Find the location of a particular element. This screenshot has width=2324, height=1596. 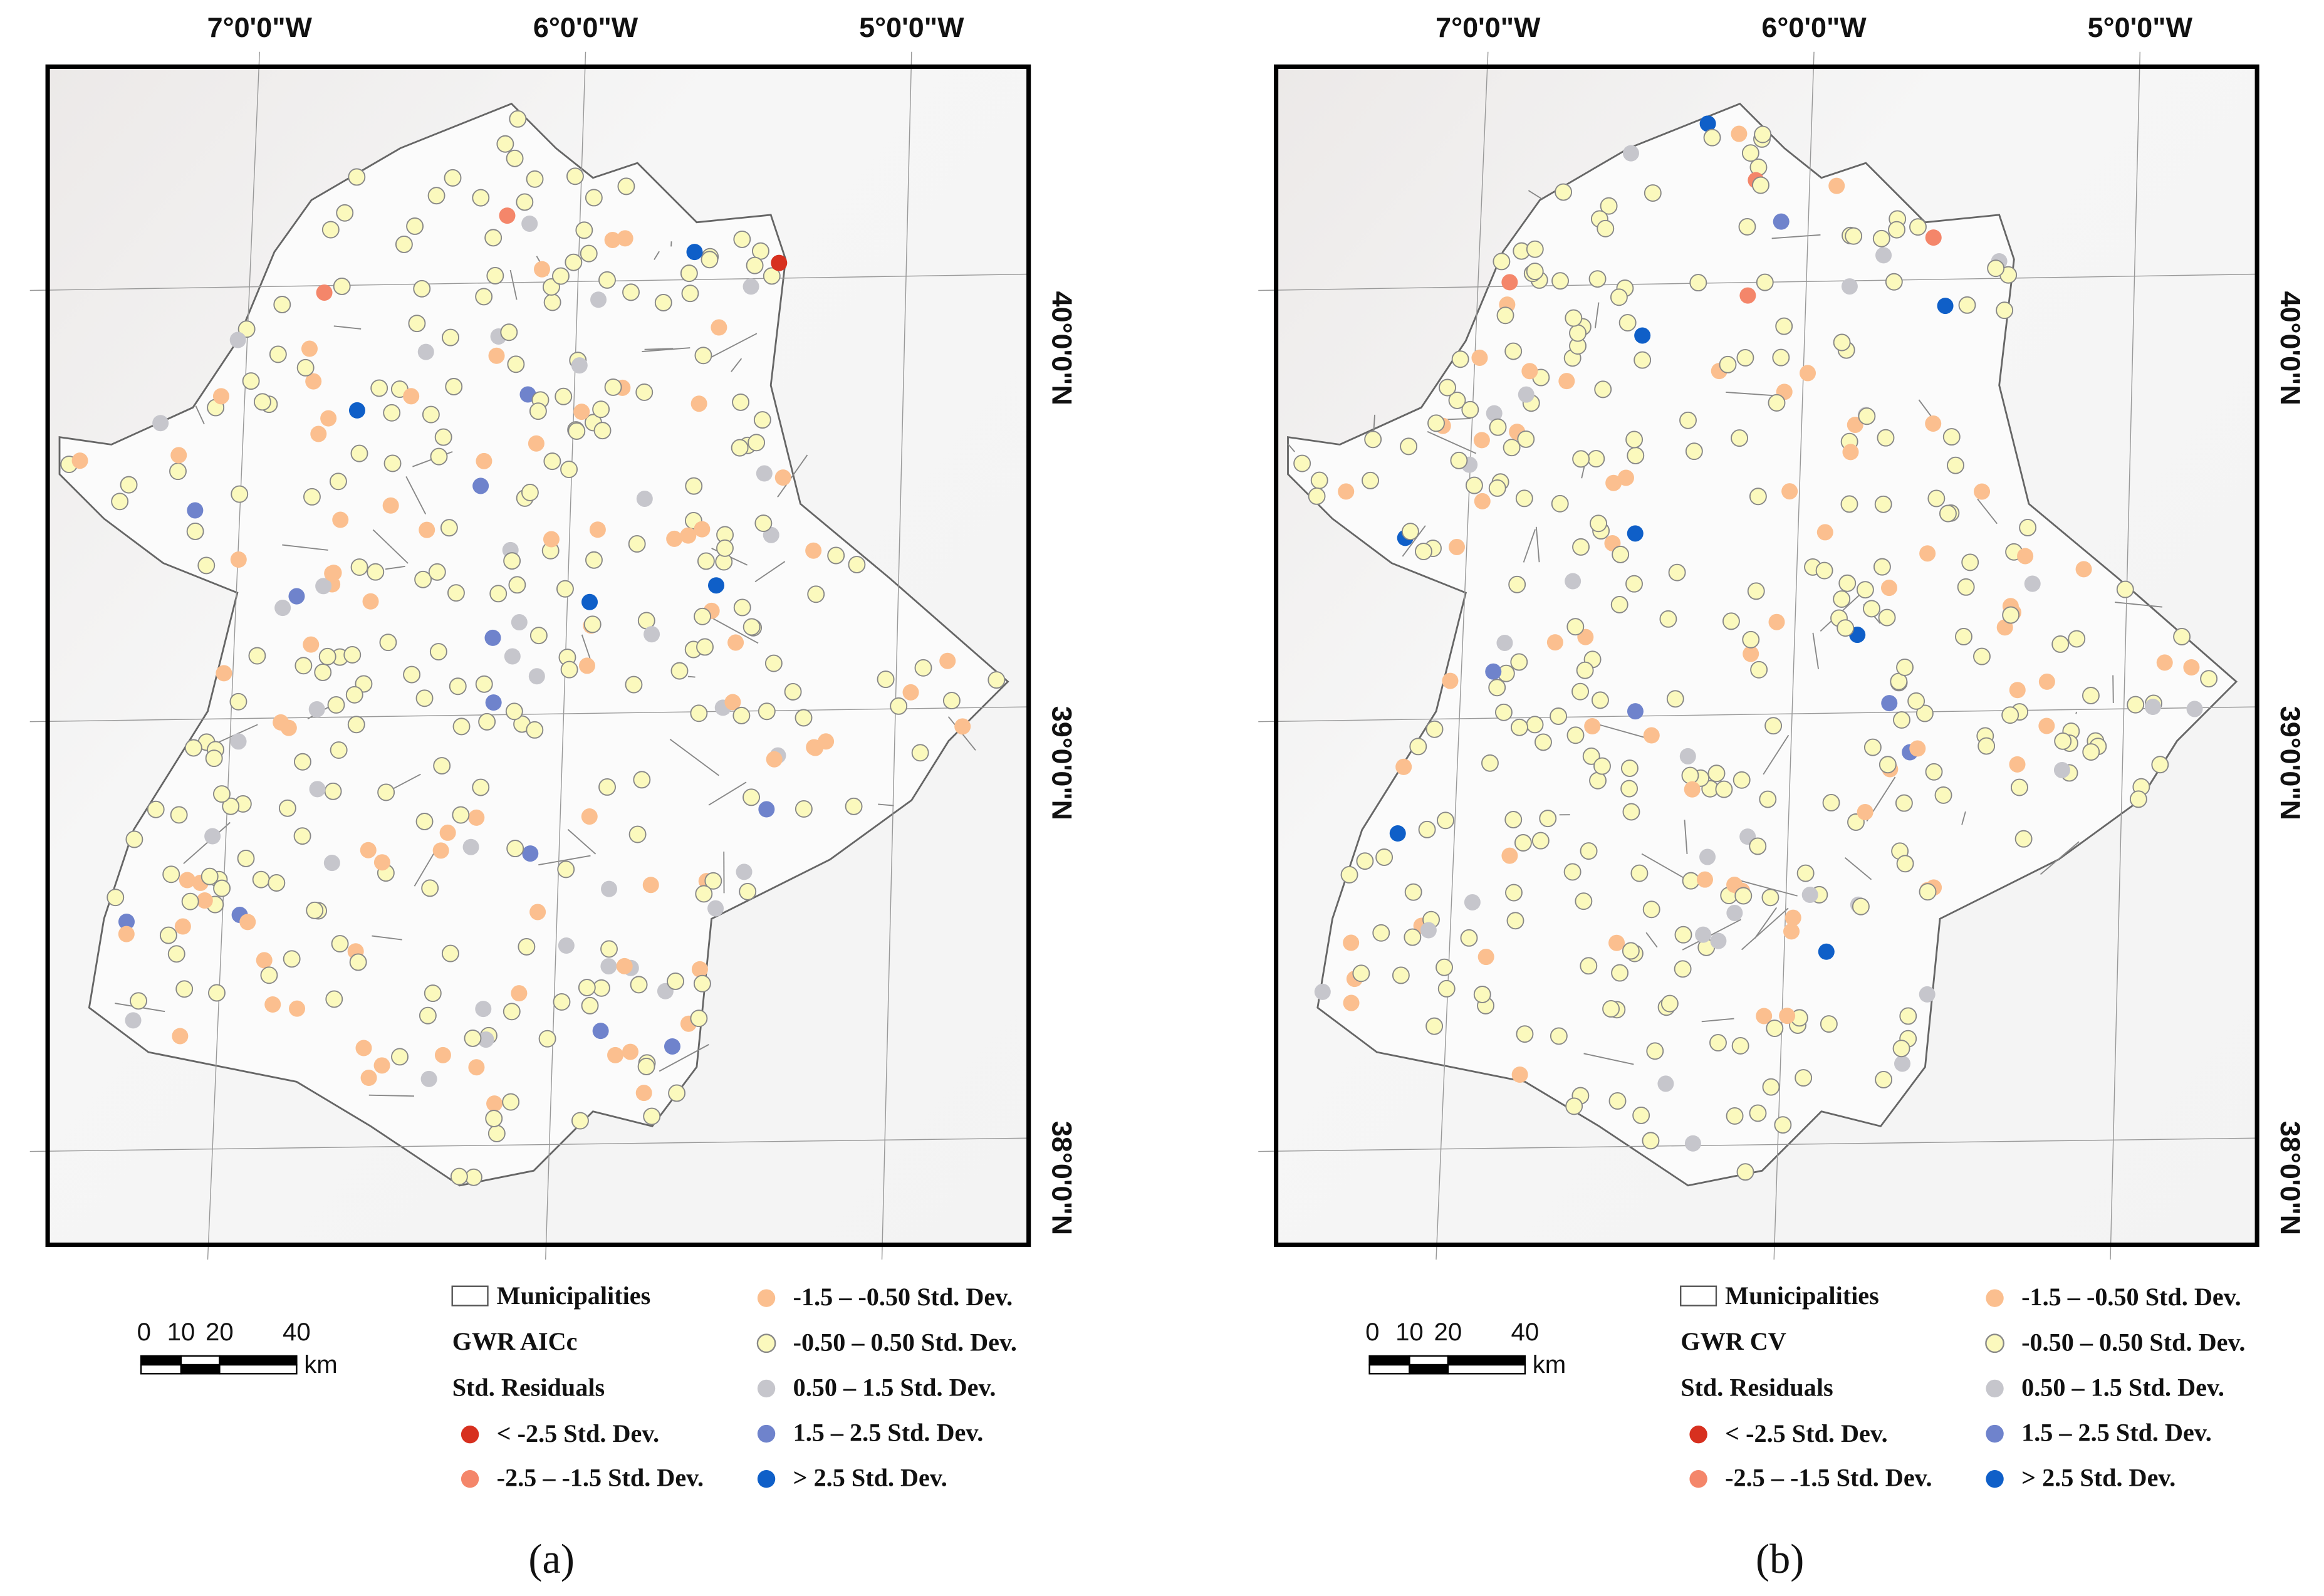

longitude-label: 6°0'0"W is located at coordinates (585, 27).